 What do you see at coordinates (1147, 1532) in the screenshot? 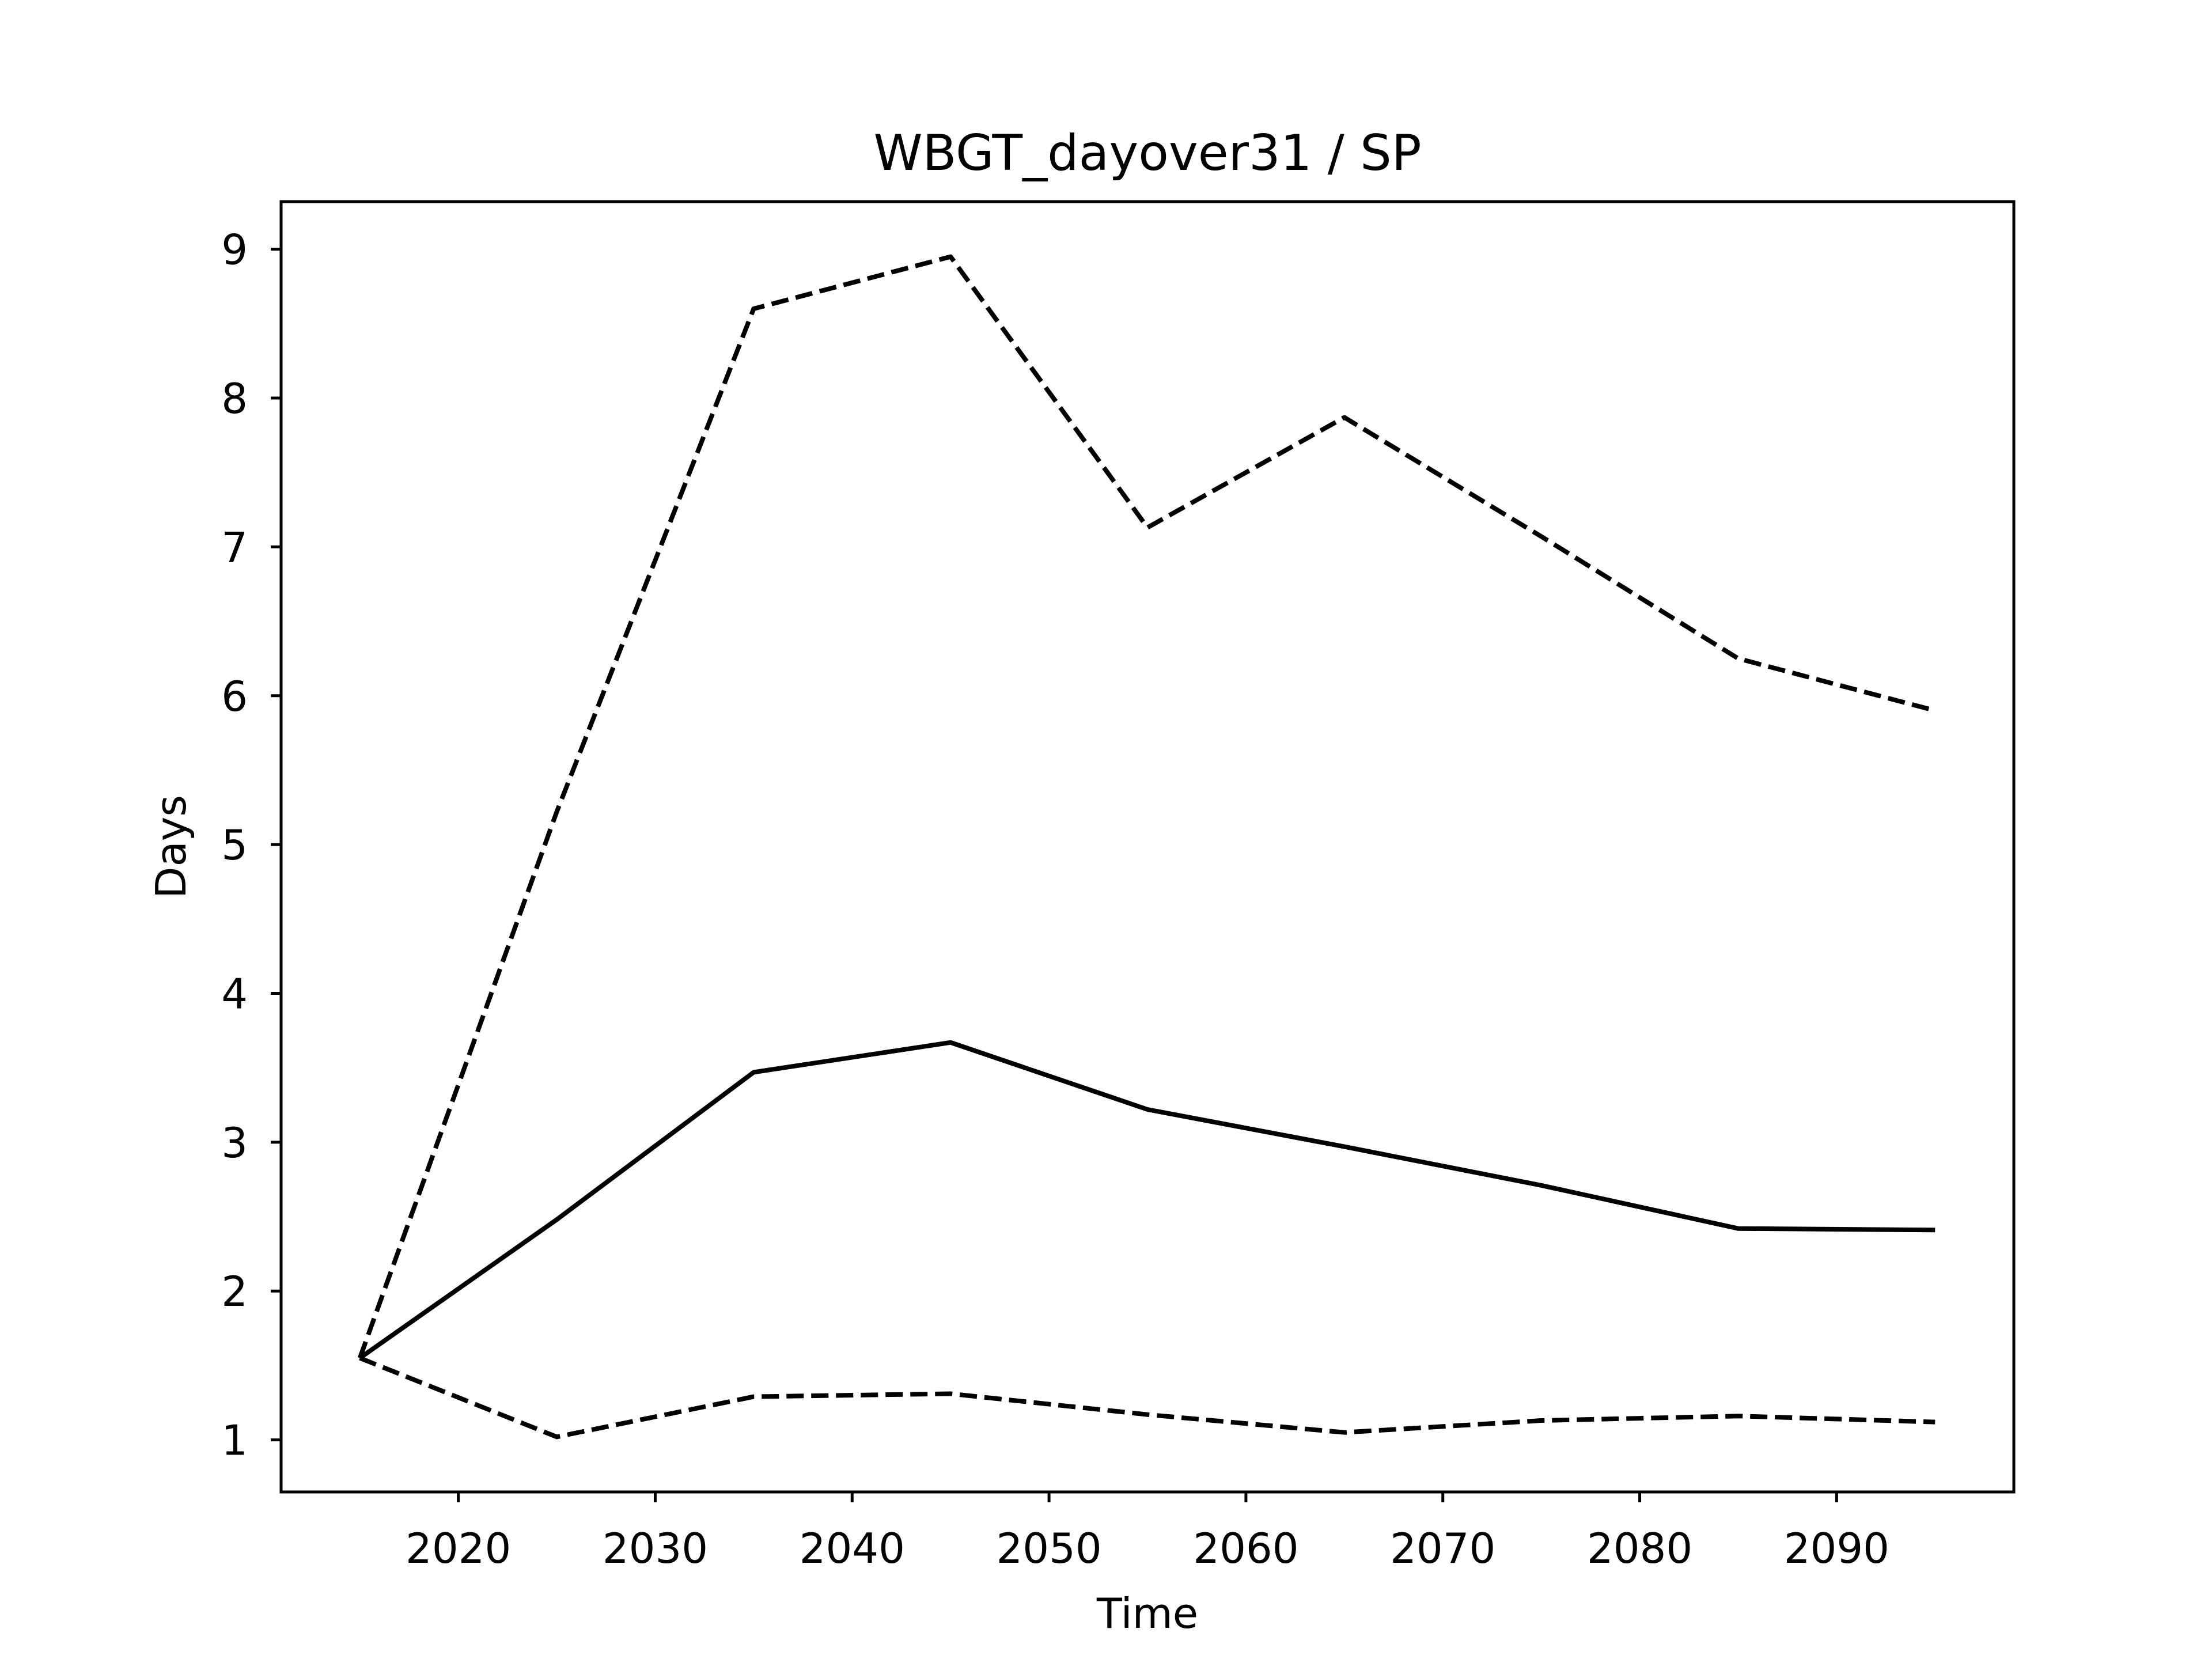
I see `x-axis-ticks: 2020 2030 2040 2050 2060 2070 2080 2090` at bounding box center [1147, 1532].